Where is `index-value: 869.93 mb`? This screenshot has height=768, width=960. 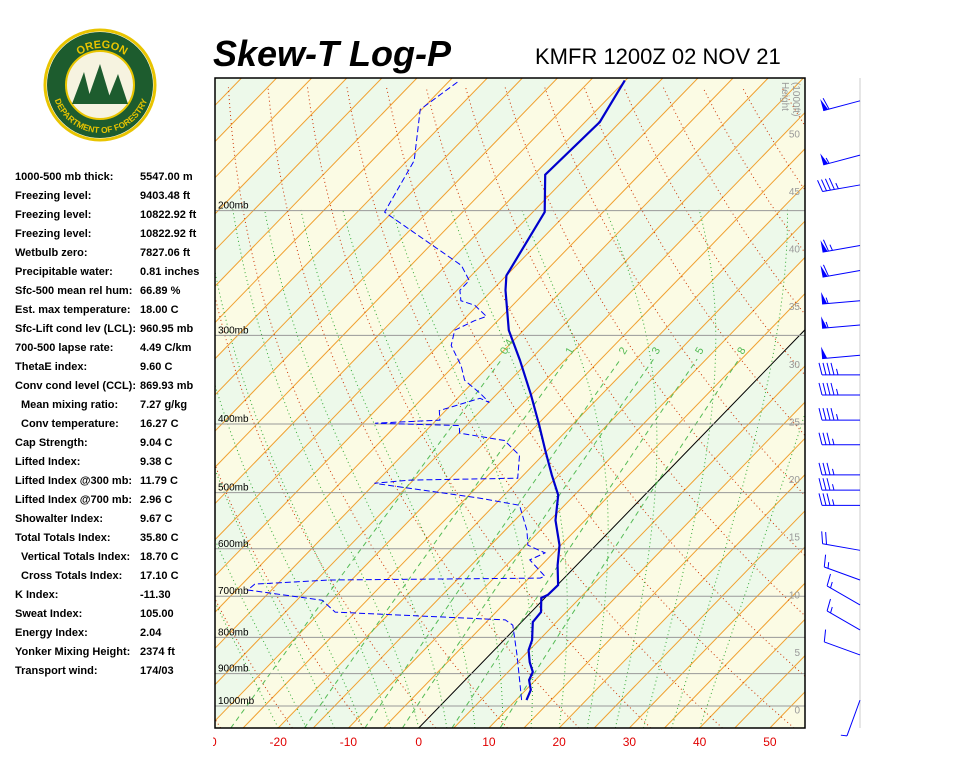
index-value: 869.93 mb is located at coordinates (166, 386).